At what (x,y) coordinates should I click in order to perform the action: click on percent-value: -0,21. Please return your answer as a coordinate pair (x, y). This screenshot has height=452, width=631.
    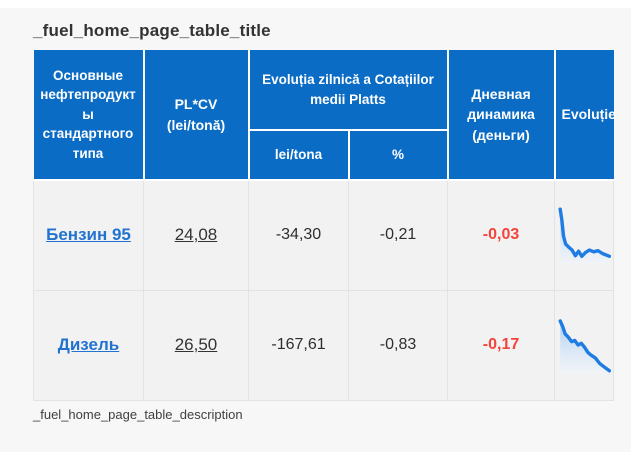
    Looking at the image, I should click on (398, 235).